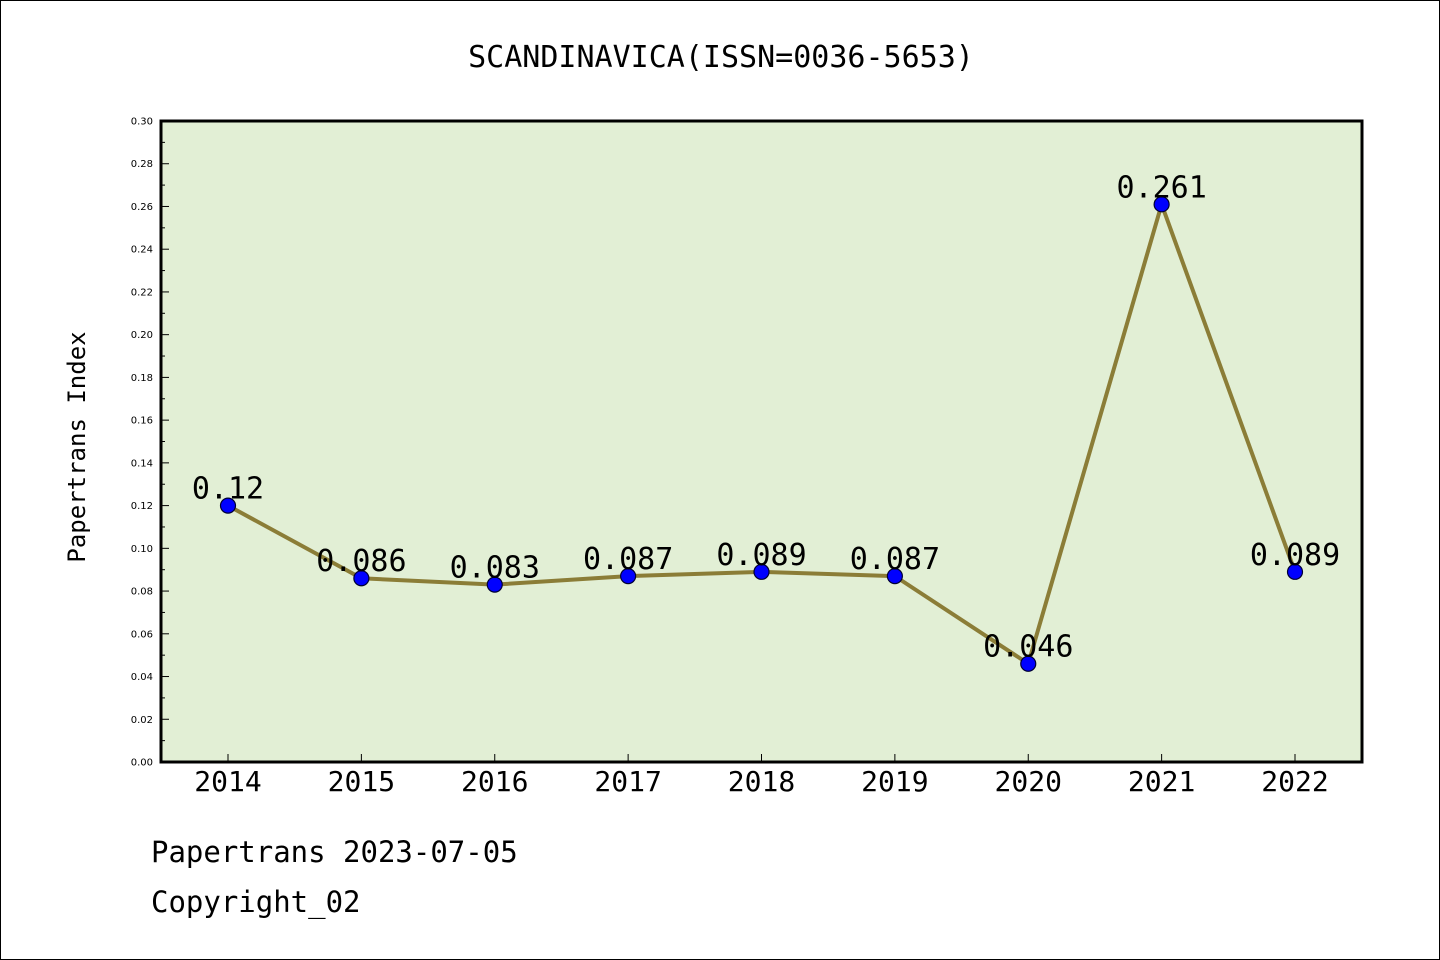 This screenshot has height=960, width=1440. I want to click on y-tick-label: 0.22, so click(142, 292).